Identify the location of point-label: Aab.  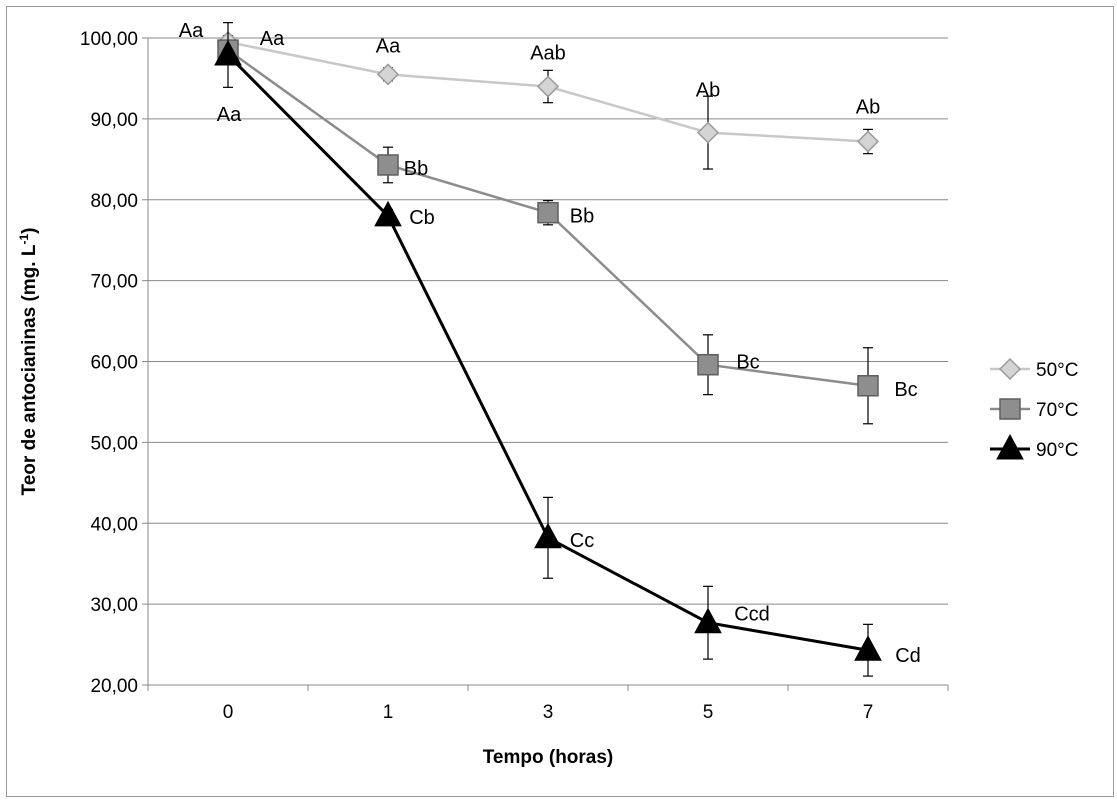
(548, 54).